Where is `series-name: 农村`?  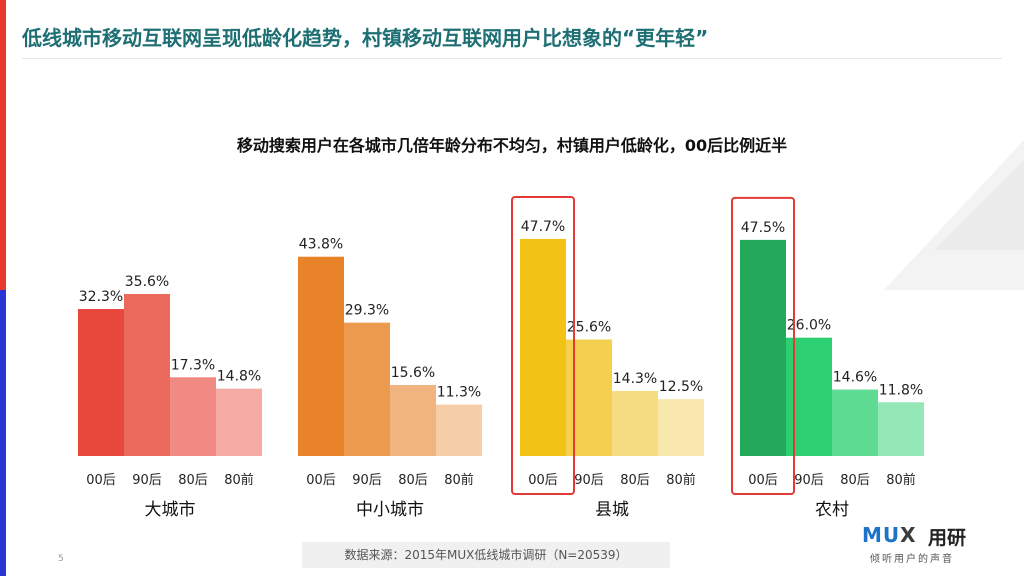
series-name: 农村 is located at coordinates (832, 510).